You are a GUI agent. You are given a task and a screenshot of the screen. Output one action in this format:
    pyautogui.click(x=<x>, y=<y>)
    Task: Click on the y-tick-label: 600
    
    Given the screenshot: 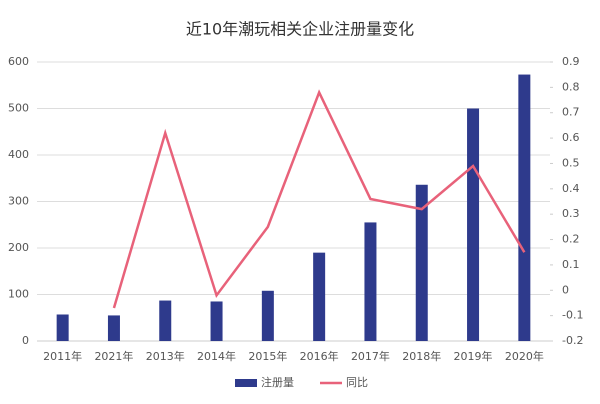 What is the action you would take?
    pyautogui.click(x=18, y=61)
    